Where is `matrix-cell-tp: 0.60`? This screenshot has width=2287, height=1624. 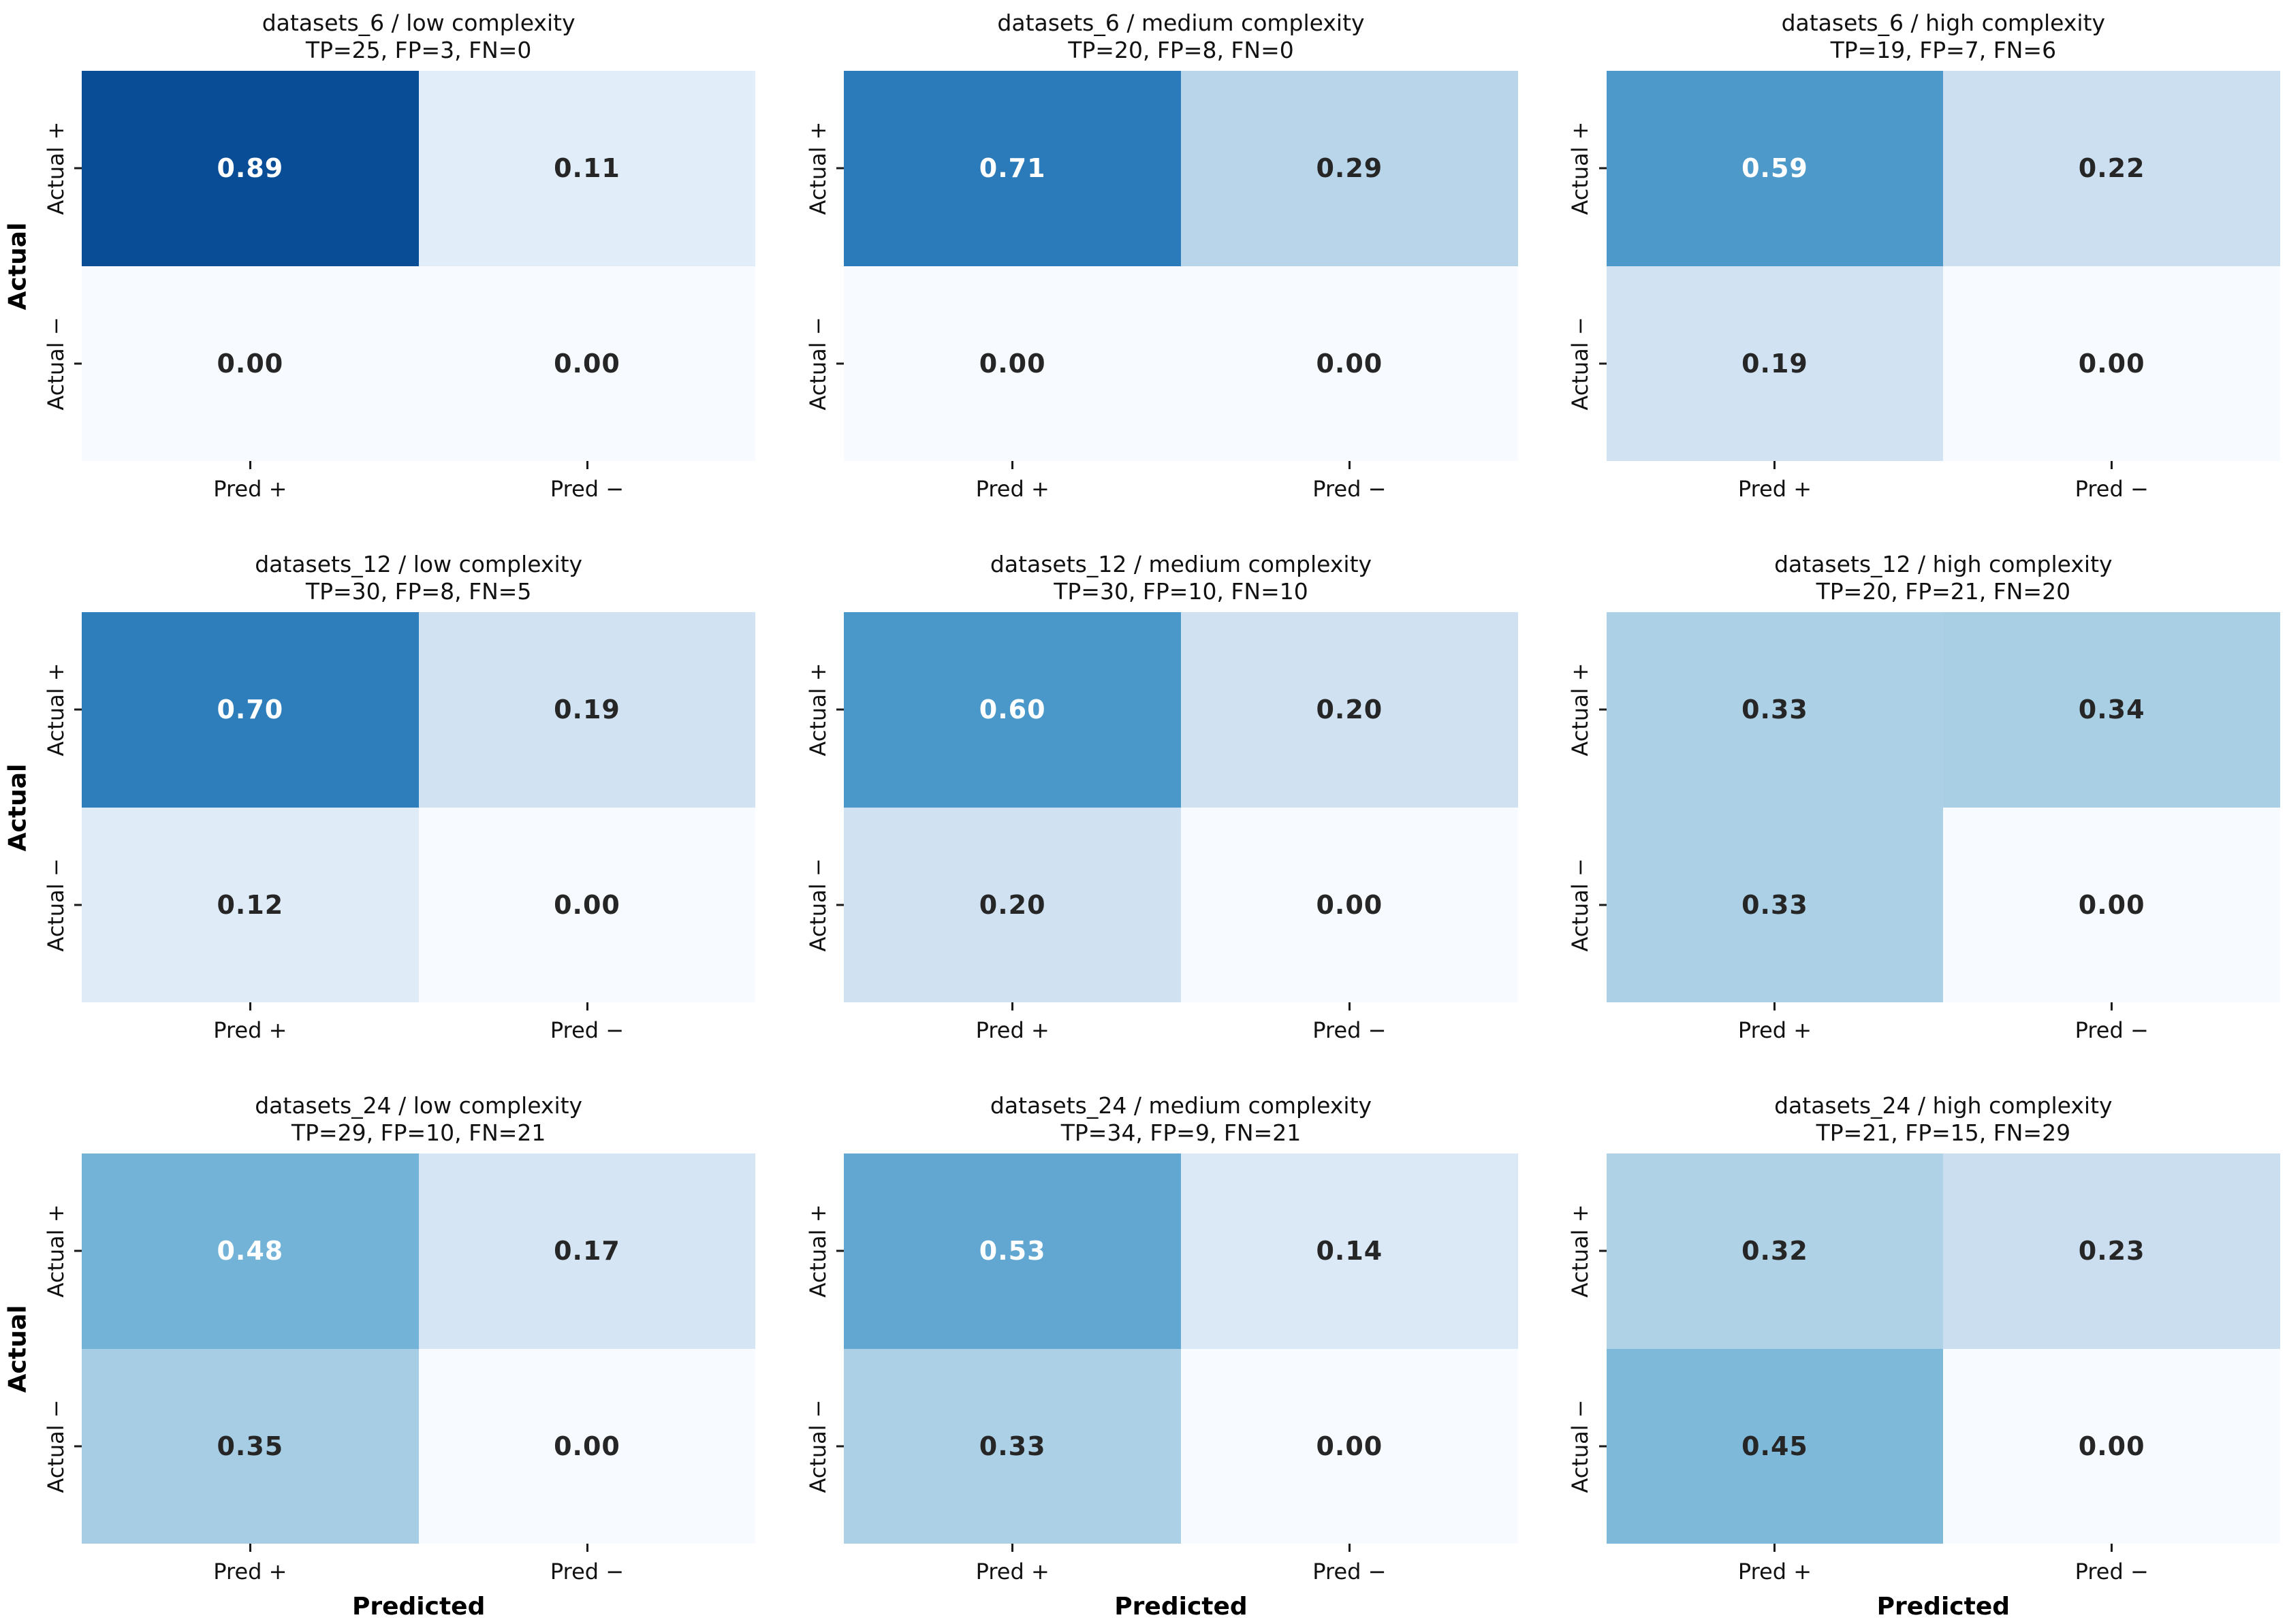 matrix-cell-tp: 0.60 is located at coordinates (1012, 710).